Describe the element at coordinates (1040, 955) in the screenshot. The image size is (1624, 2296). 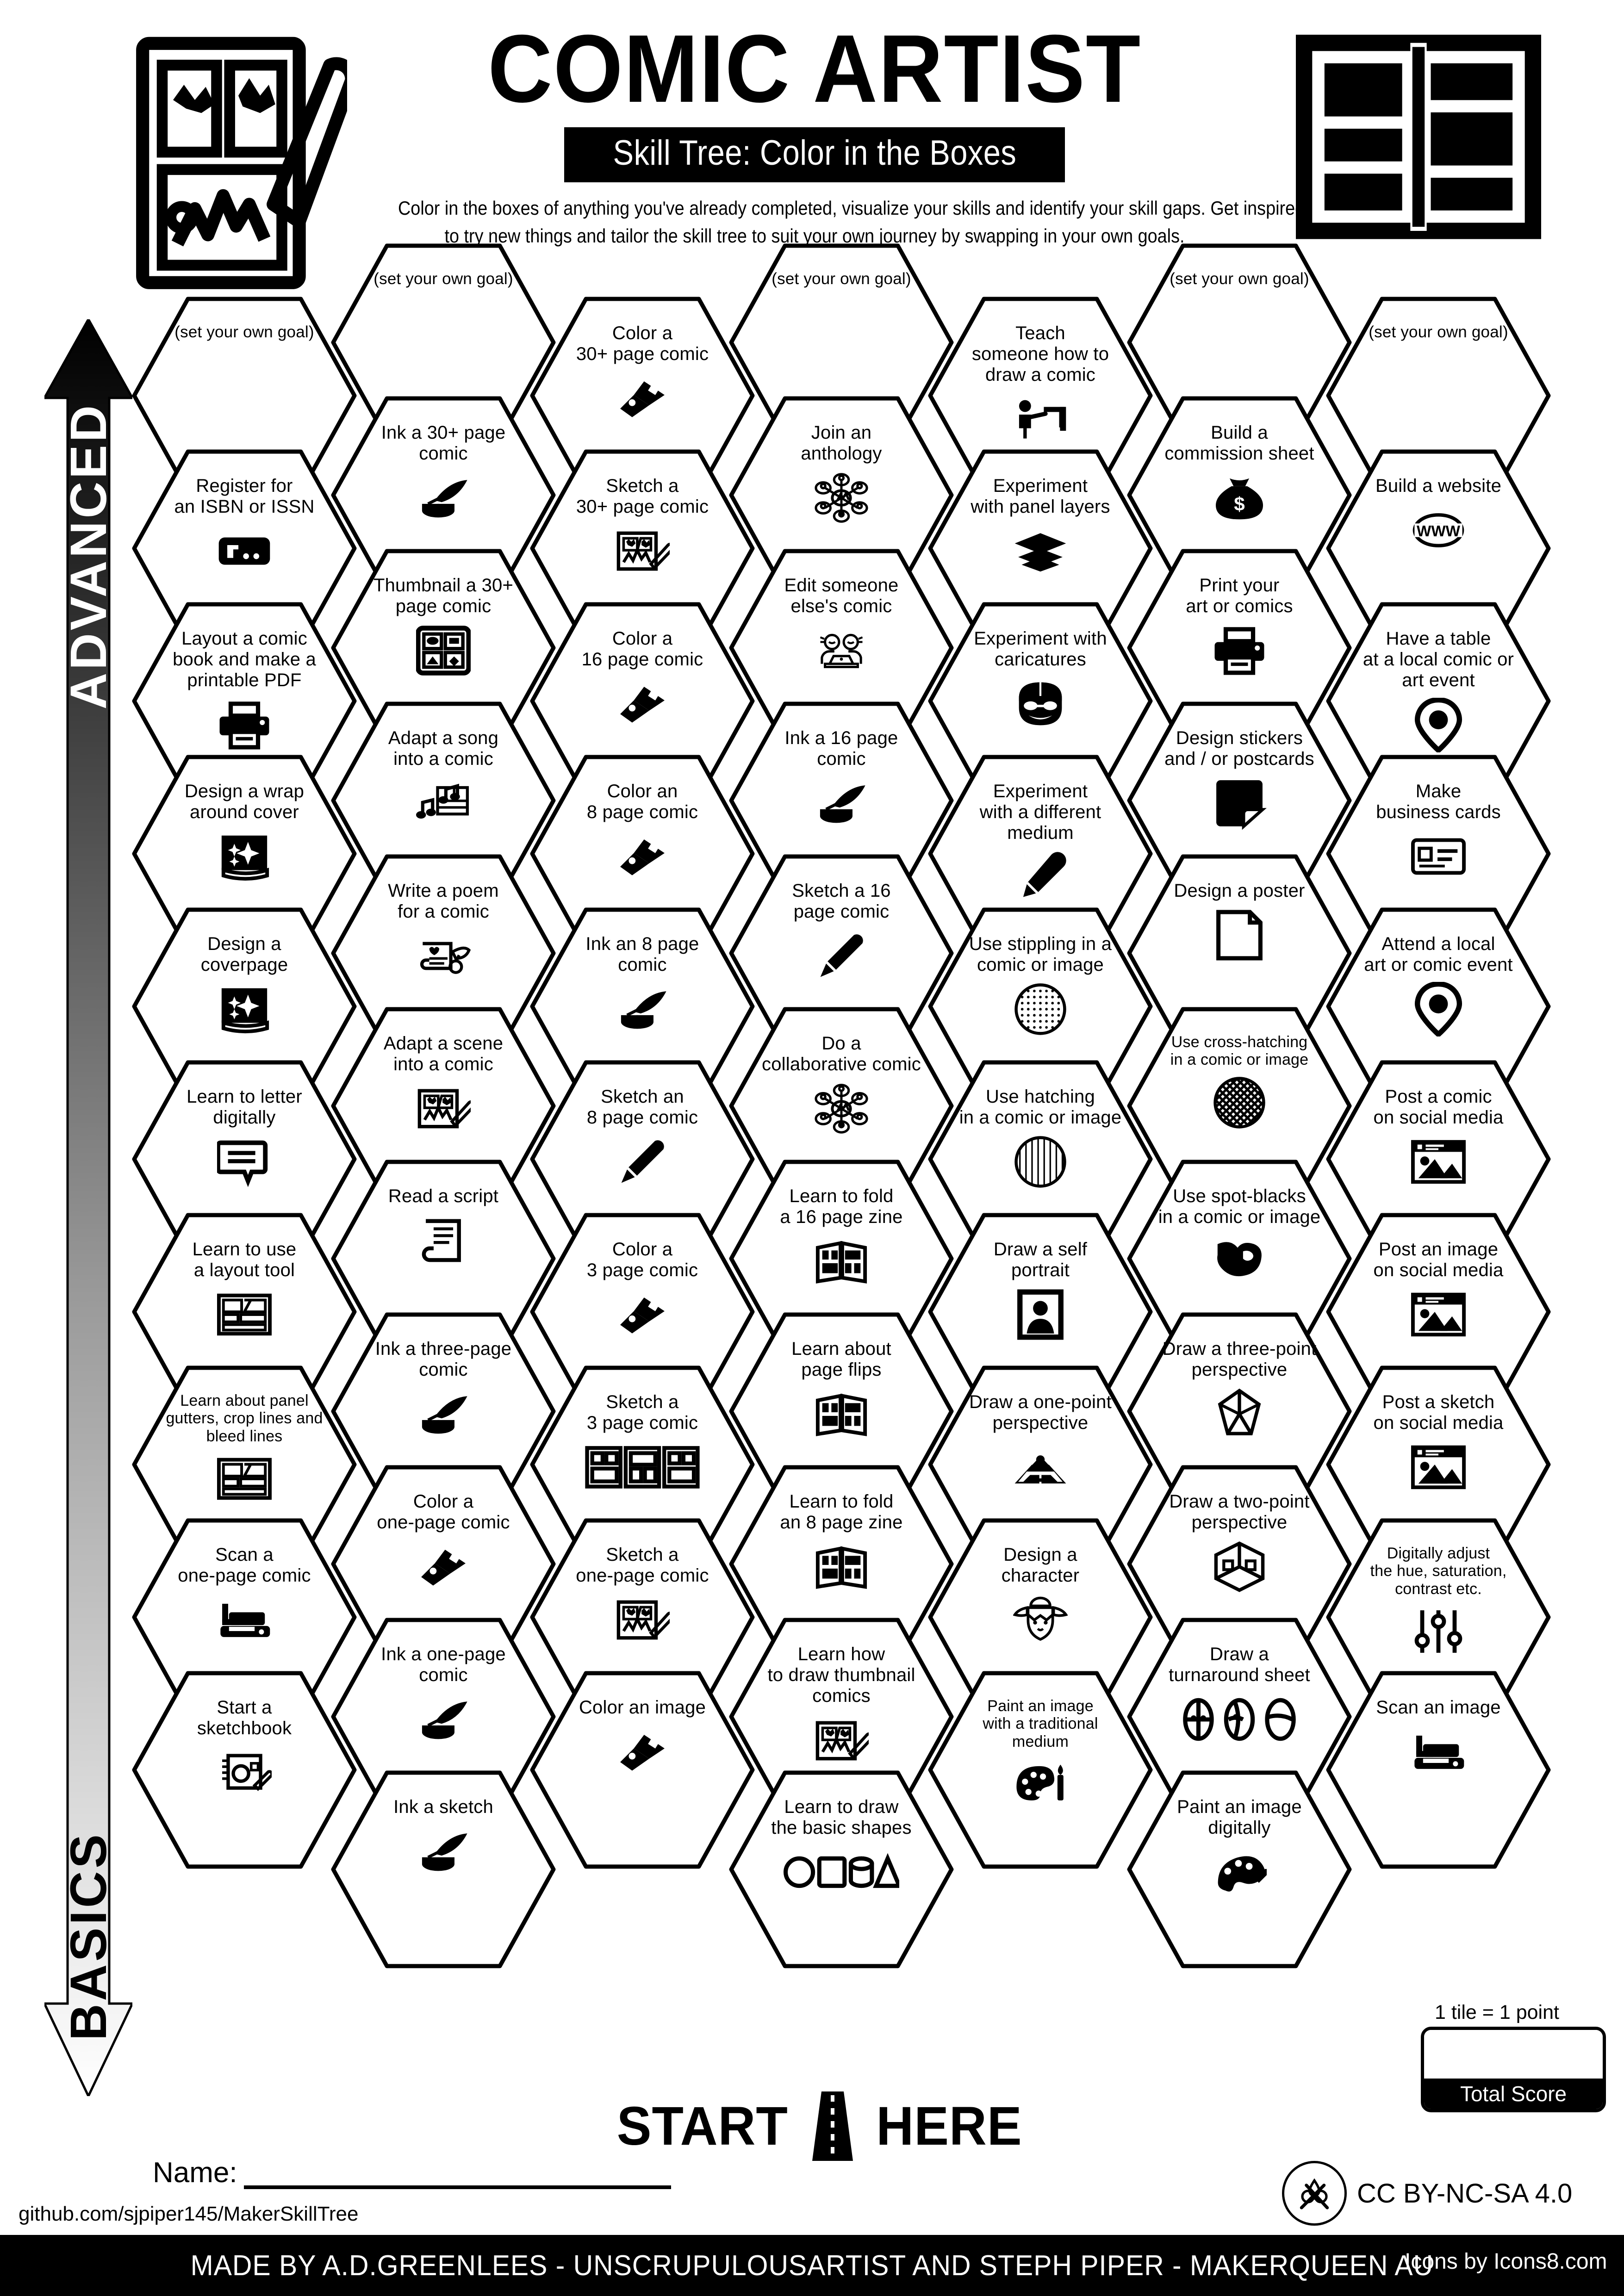
I see `skill-hex-label: Use stippling in a comic or image` at that location.